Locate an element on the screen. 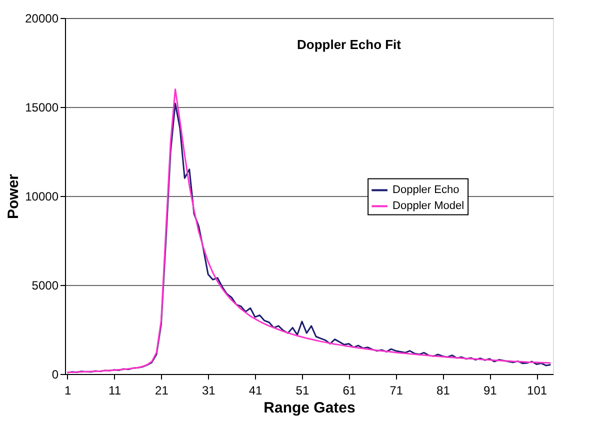 The height and width of the screenshot is (446, 598). y-tick-label: 15000 is located at coordinates (42, 107).